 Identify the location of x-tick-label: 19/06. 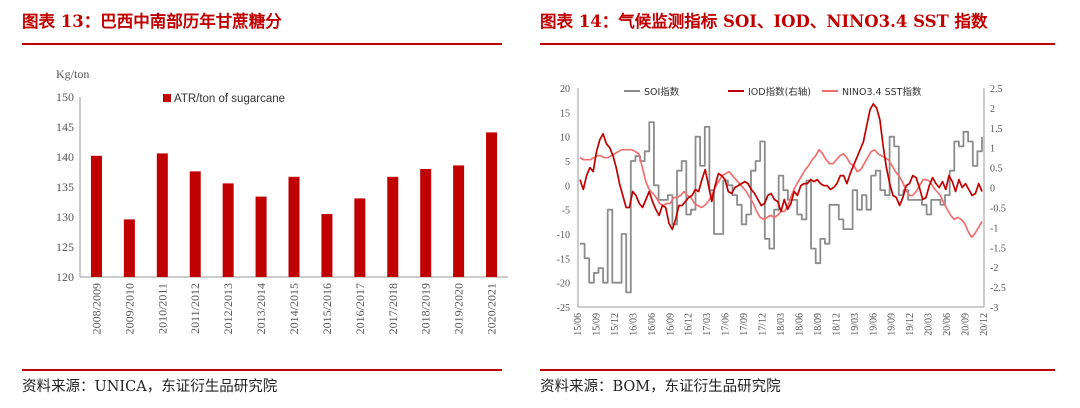
(873, 324).